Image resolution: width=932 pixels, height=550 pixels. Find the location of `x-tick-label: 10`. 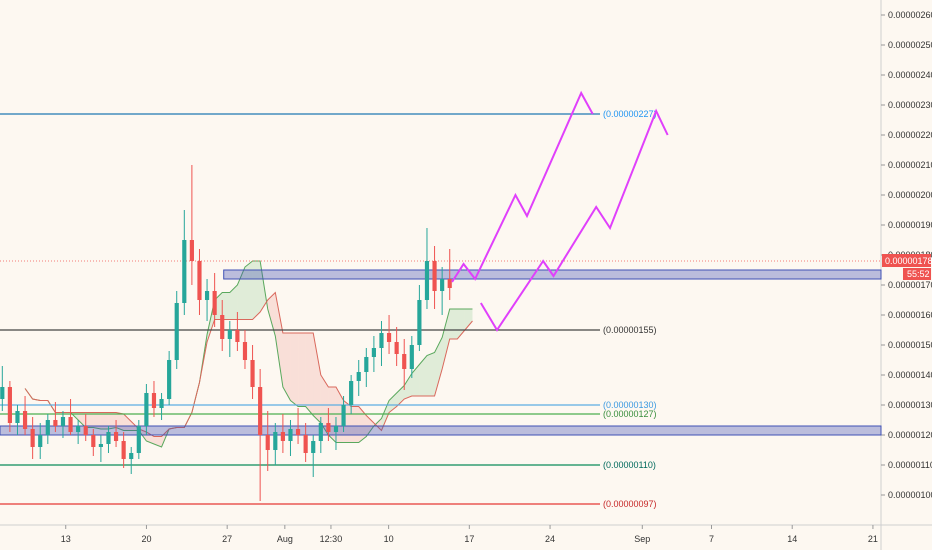

x-tick-label: 10 is located at coordinates (389, 539).